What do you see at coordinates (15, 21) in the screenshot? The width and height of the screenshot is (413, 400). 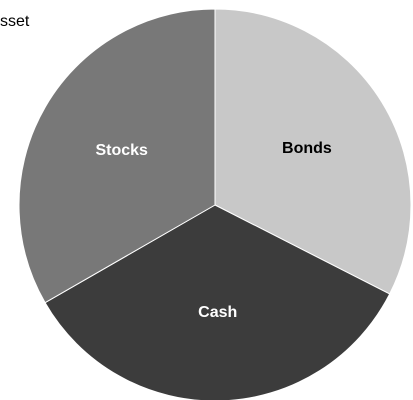 I see `chart-title: sset` at bounding box center [15, 21].